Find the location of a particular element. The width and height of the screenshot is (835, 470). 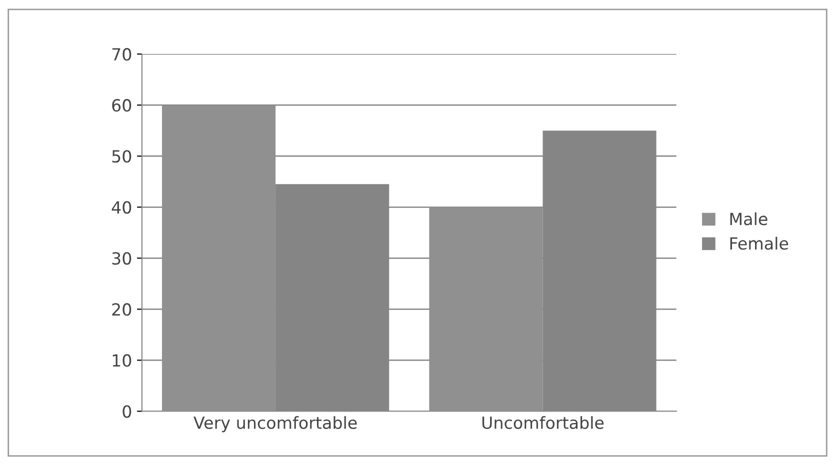

y-tick-label: 0 is located at coordinates (127, 411).